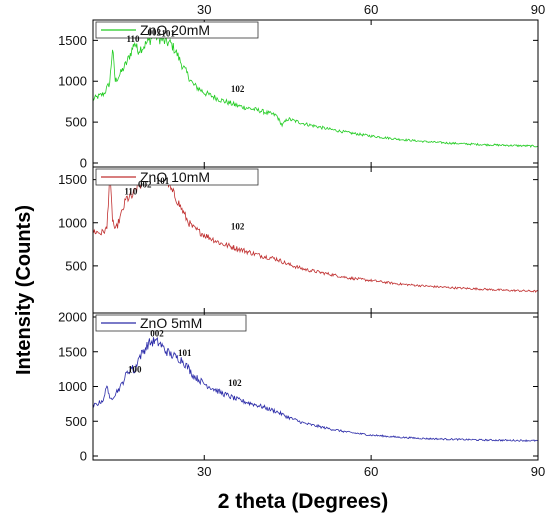 The height and width of the screenshot is (526, 550). Describe the element at coordinates (303, 501) in the screenshot. I see `x-axis-title: 2 theta (Degrees)` at that location.